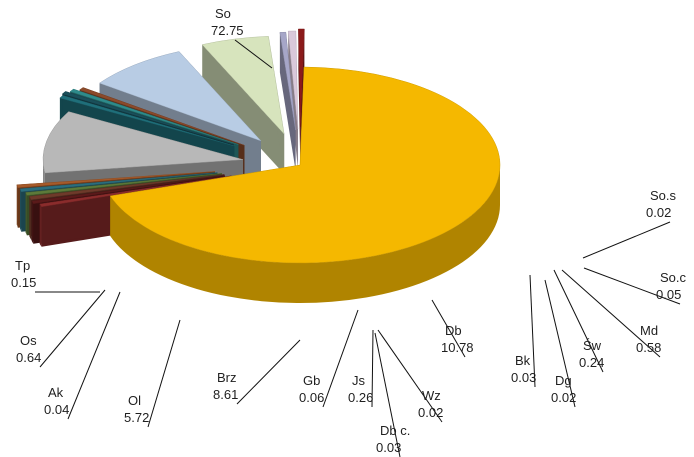 The height and width of the screenshot is (457, 694). Describe the element at coordinates (431, 395) in the screenshot. I see `label-name-wz: Wz` at that location.